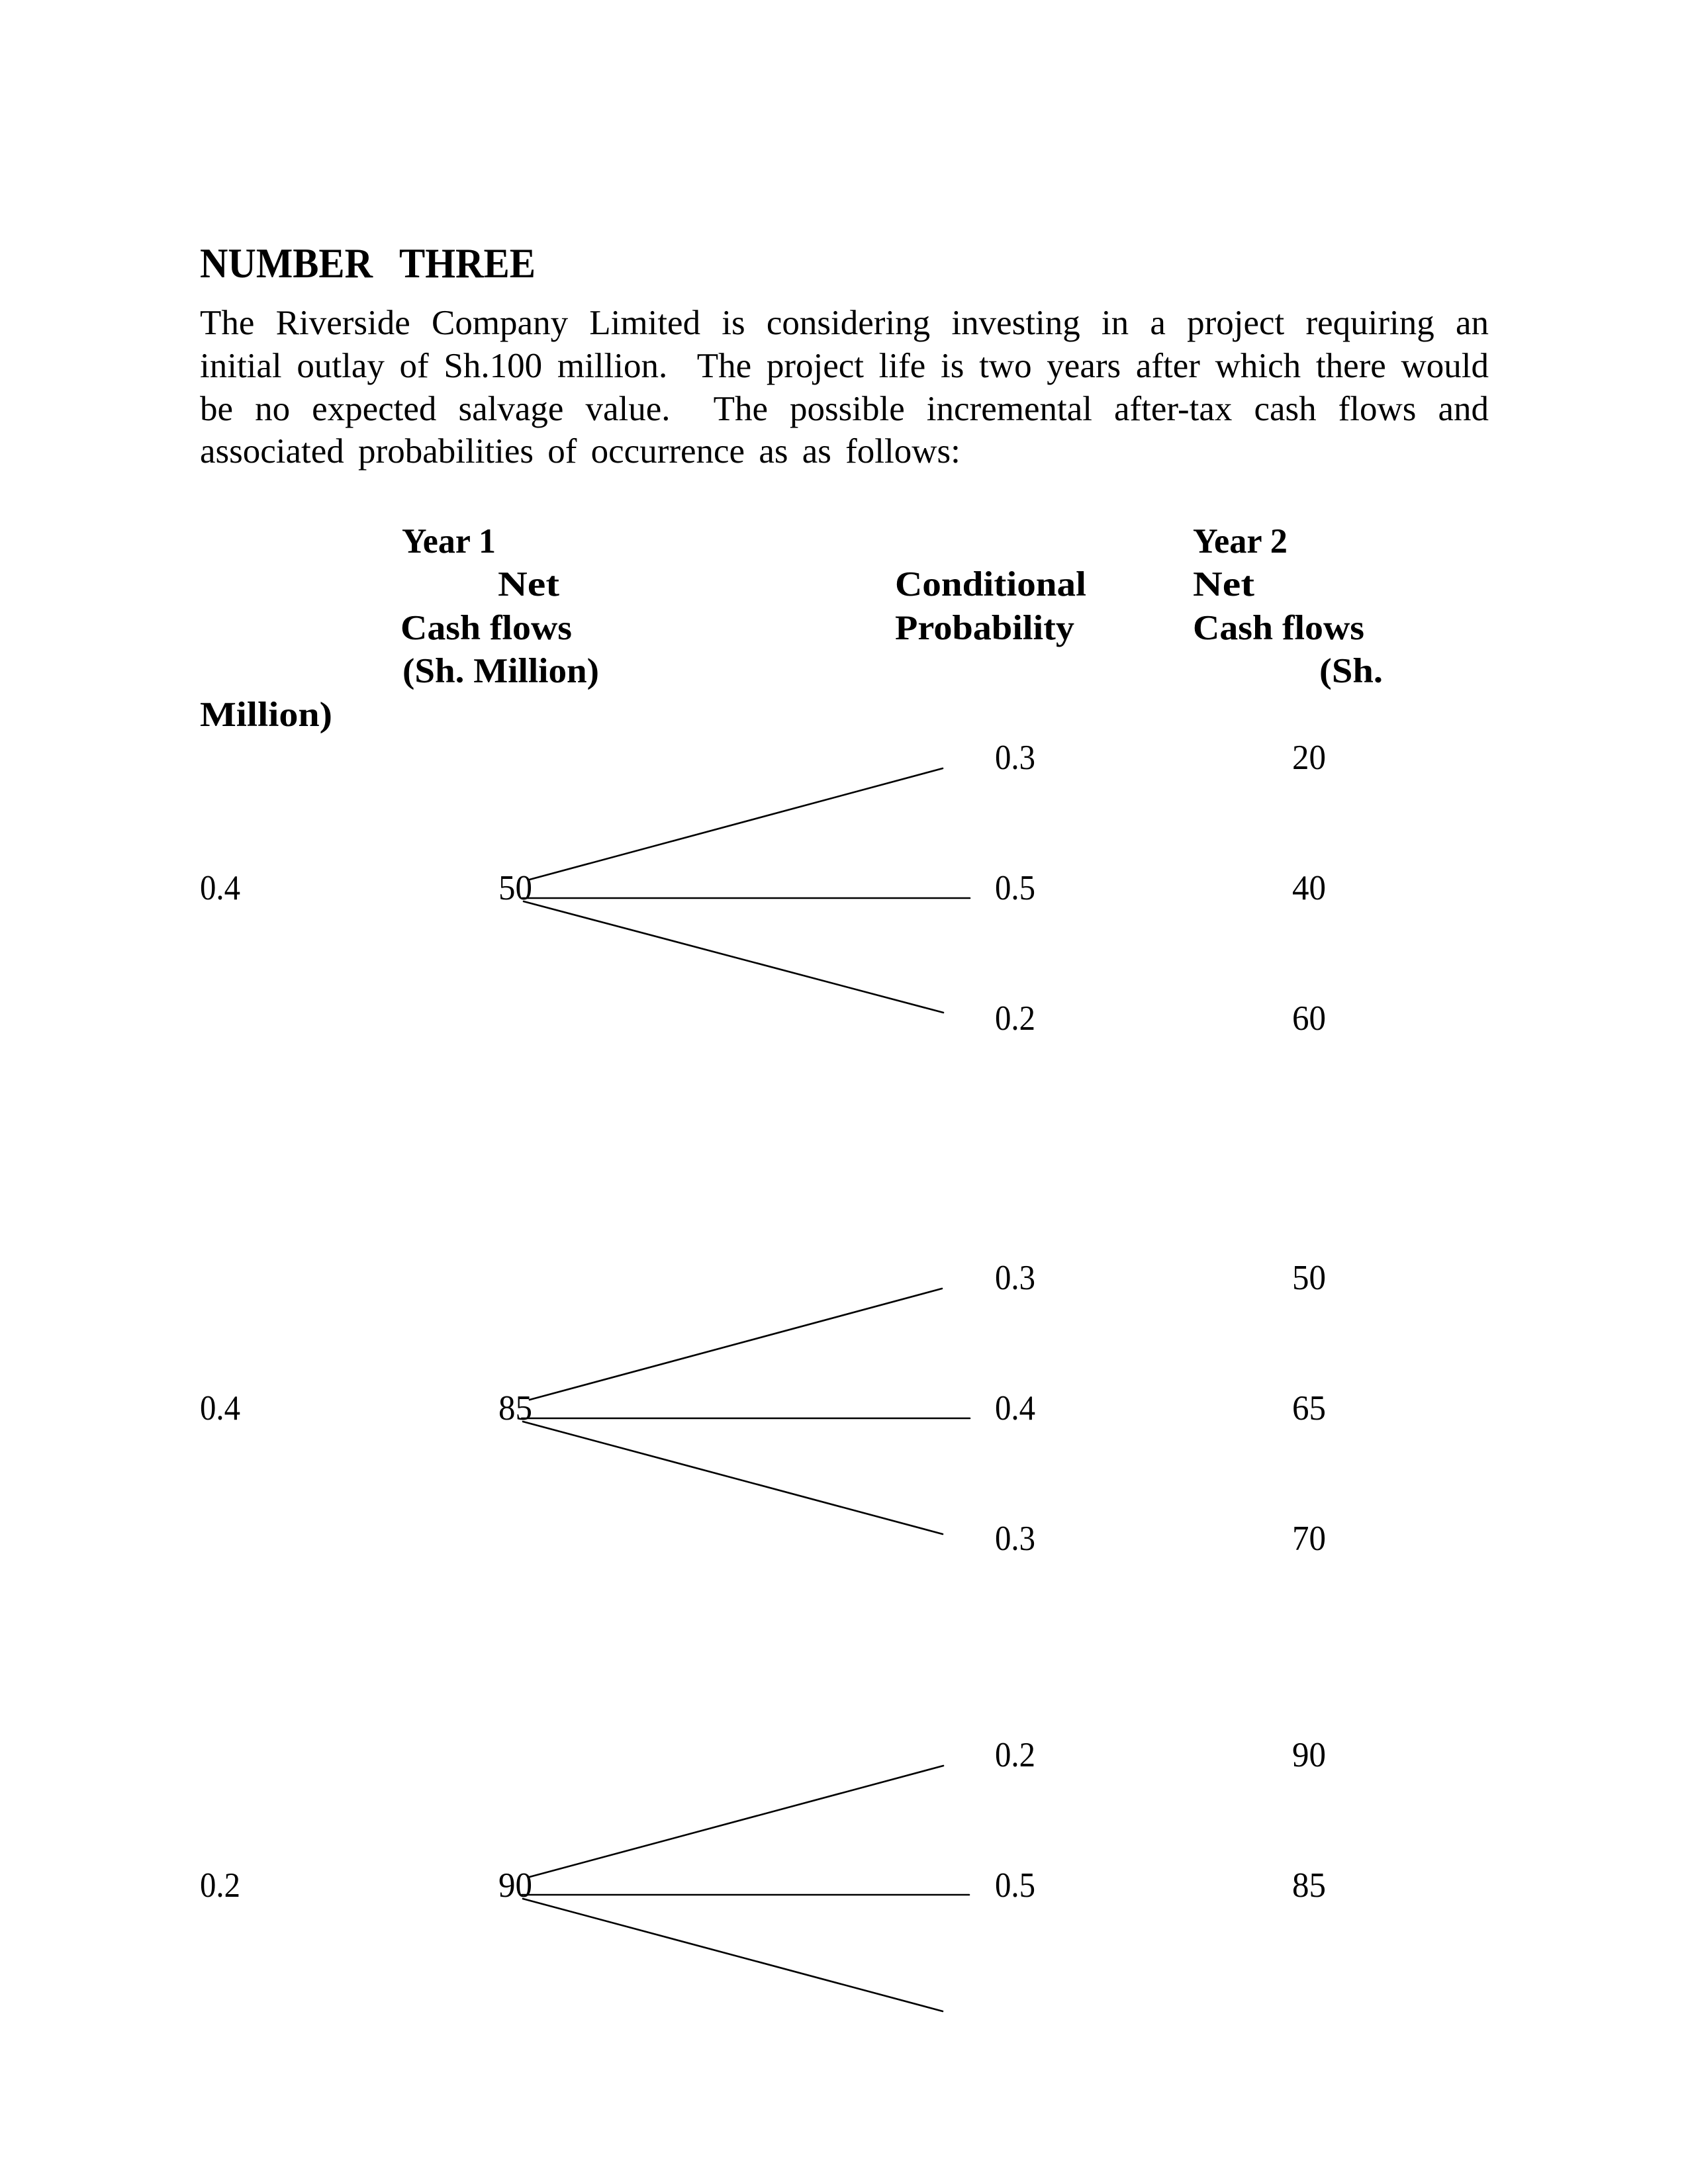  Describe the element at coordinates (1309, 888) in the screenshot. I see `svg-text: 40` at that location.